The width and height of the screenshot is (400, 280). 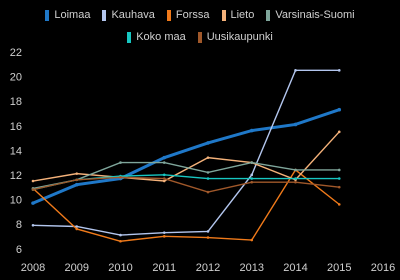 What do you see at coordinates (16, 151) in the screenshot?
I see `y-tick-label: 14` at bounding box center [16, 151].